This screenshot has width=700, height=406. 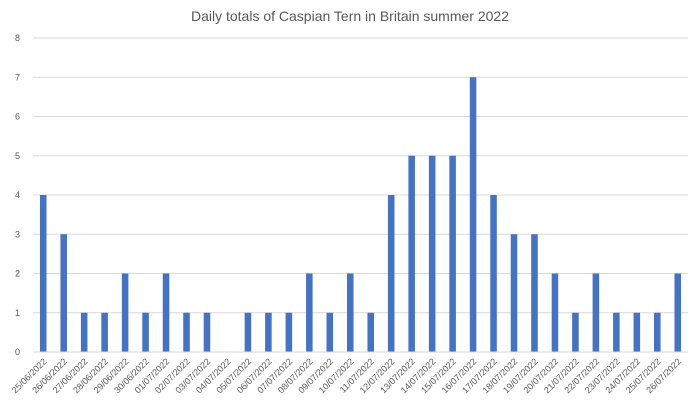 What do you see at coordinates (17, 156) in the screenshot?
I see `y-tick-label: 5` at bounding box center [17, 156].